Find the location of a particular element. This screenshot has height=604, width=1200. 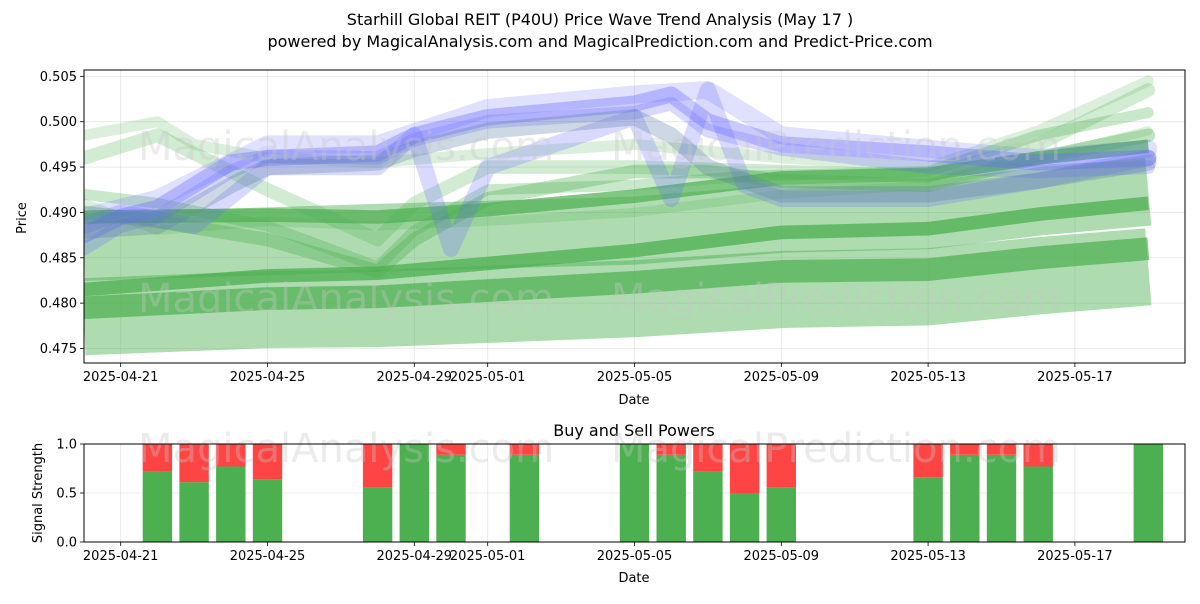

price-y-tick-label: 0.505 is located at coordinates (58, 77).